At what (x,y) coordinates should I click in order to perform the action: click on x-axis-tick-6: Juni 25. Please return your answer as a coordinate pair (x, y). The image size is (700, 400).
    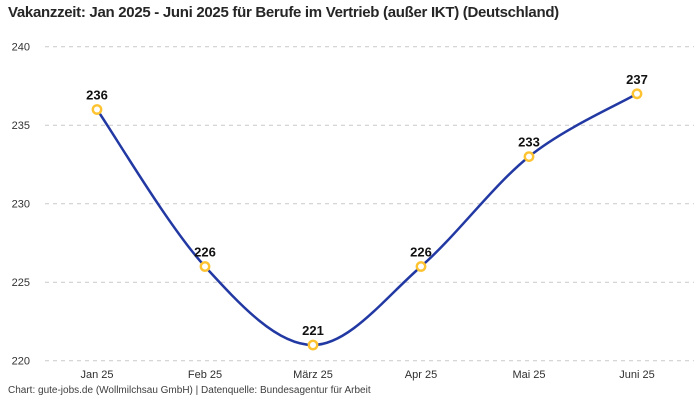
    Looking at the image, I should click on (636, 375).